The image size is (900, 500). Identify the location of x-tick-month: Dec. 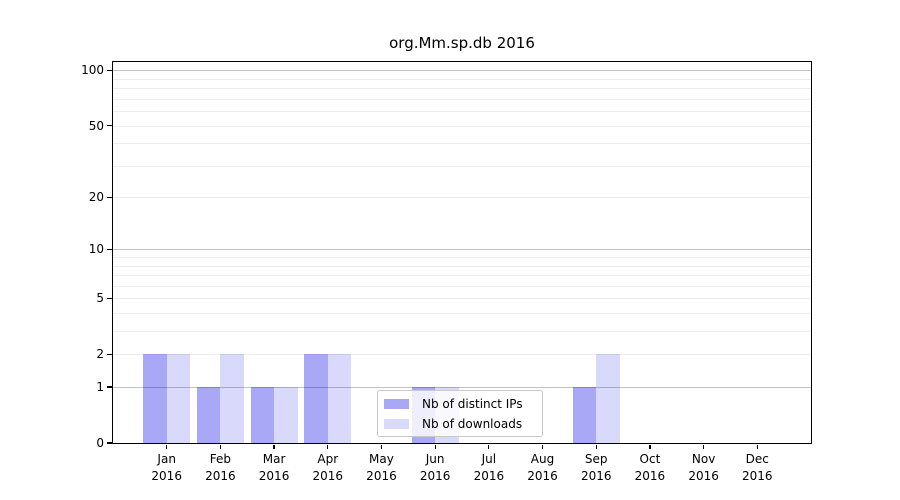
(757, 459).